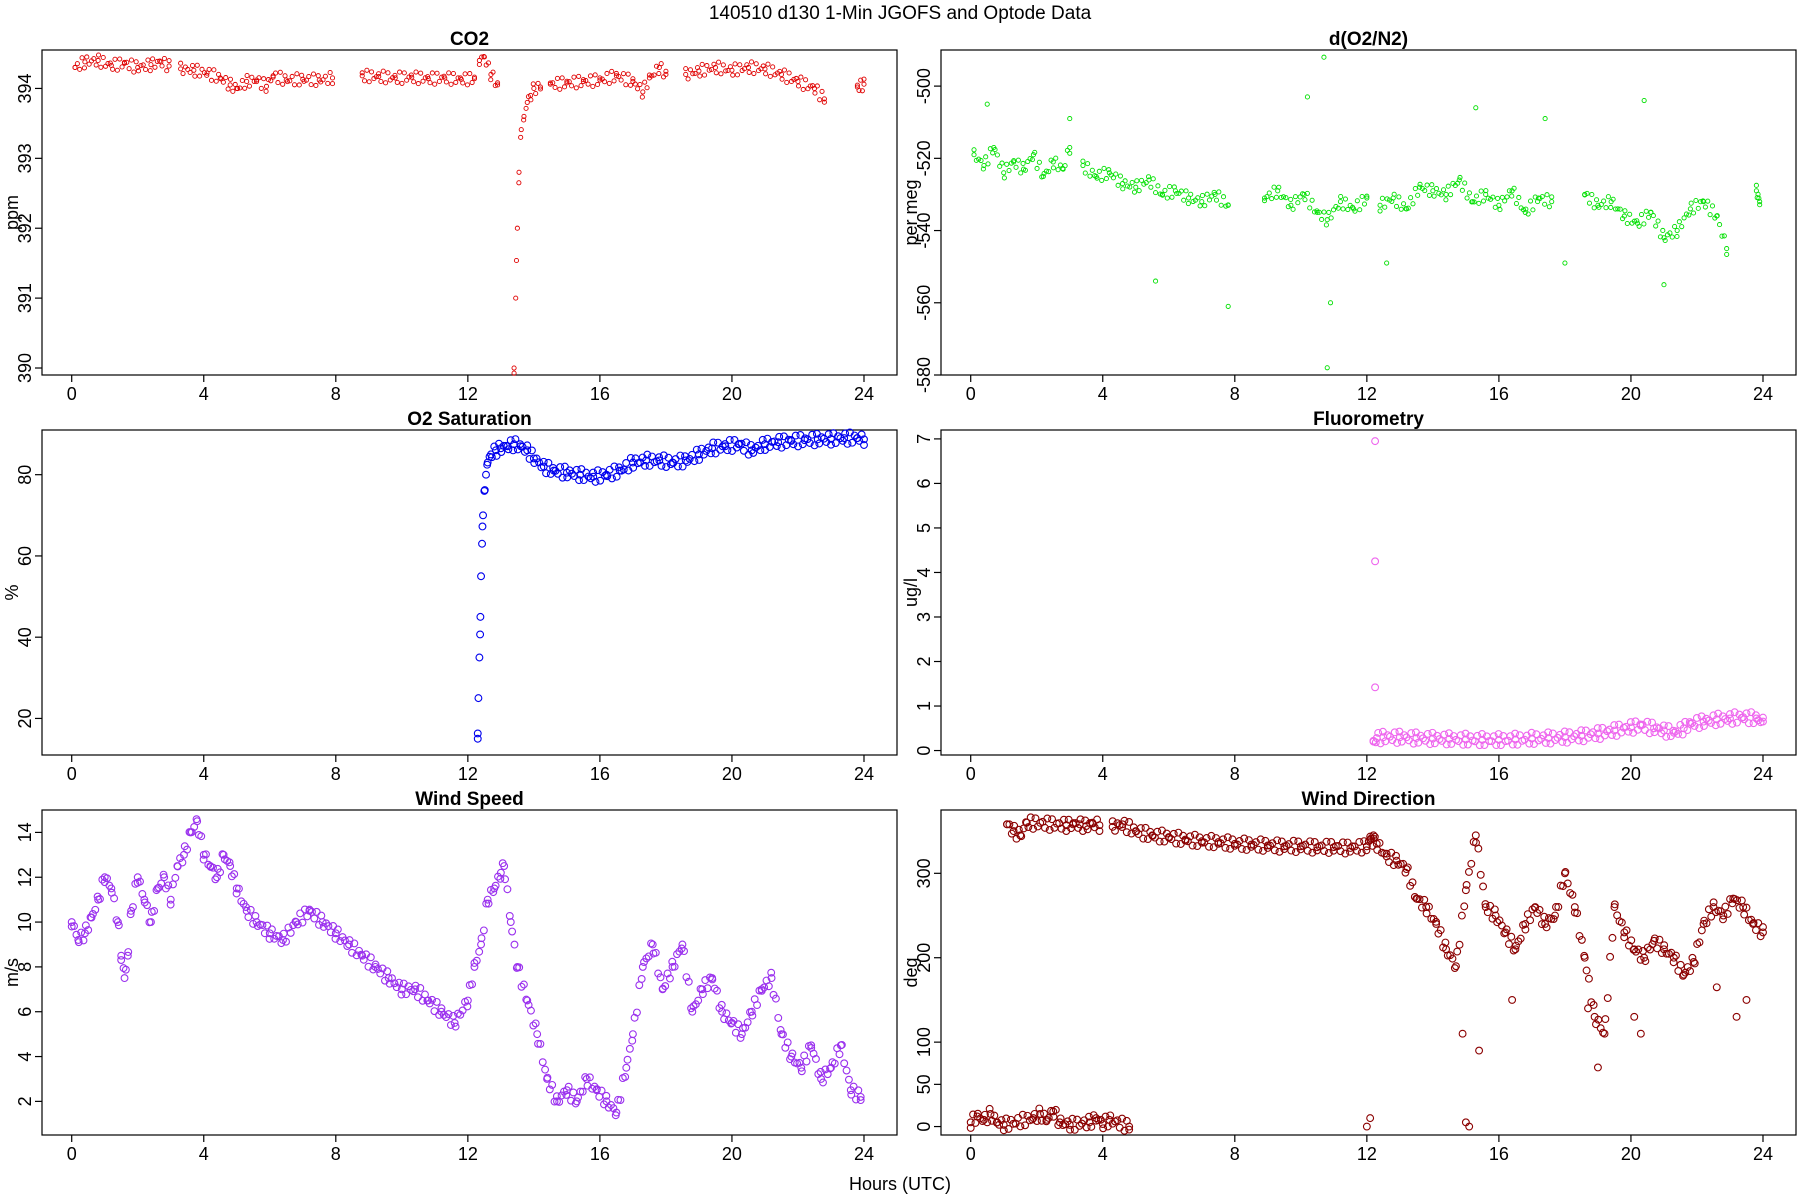 The image size is (1800, 1200). What do you see at coordinates (732, 774) in the screenshot?
I see `x-tick-label-o2-saturation-5: 20` at bounding box center [732, 774].